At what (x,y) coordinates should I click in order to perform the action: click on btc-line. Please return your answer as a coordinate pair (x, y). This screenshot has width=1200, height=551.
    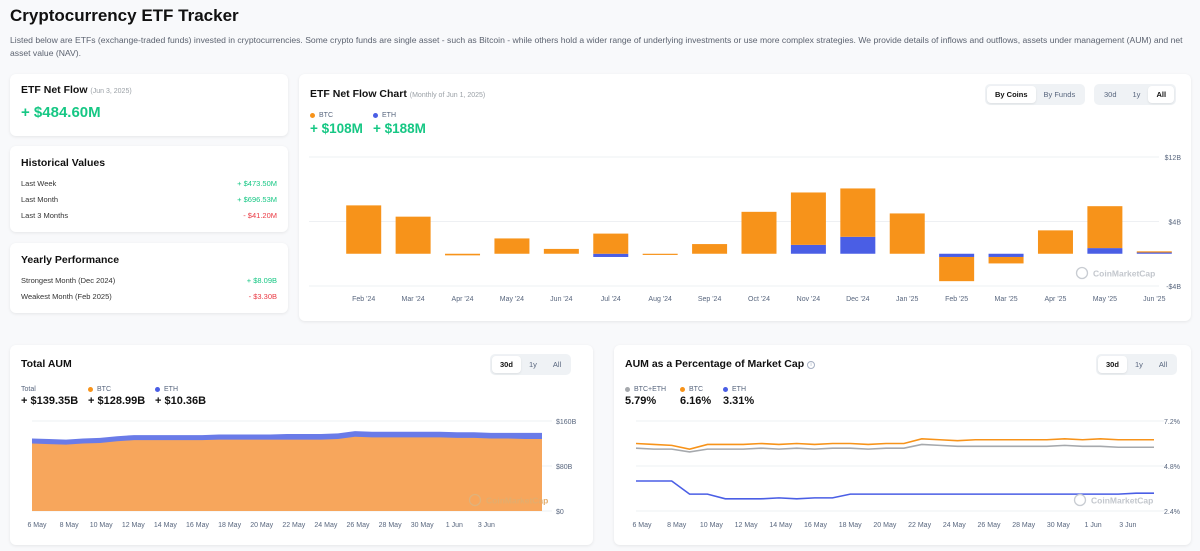
    Looking at the image, I should click on (894, 444).